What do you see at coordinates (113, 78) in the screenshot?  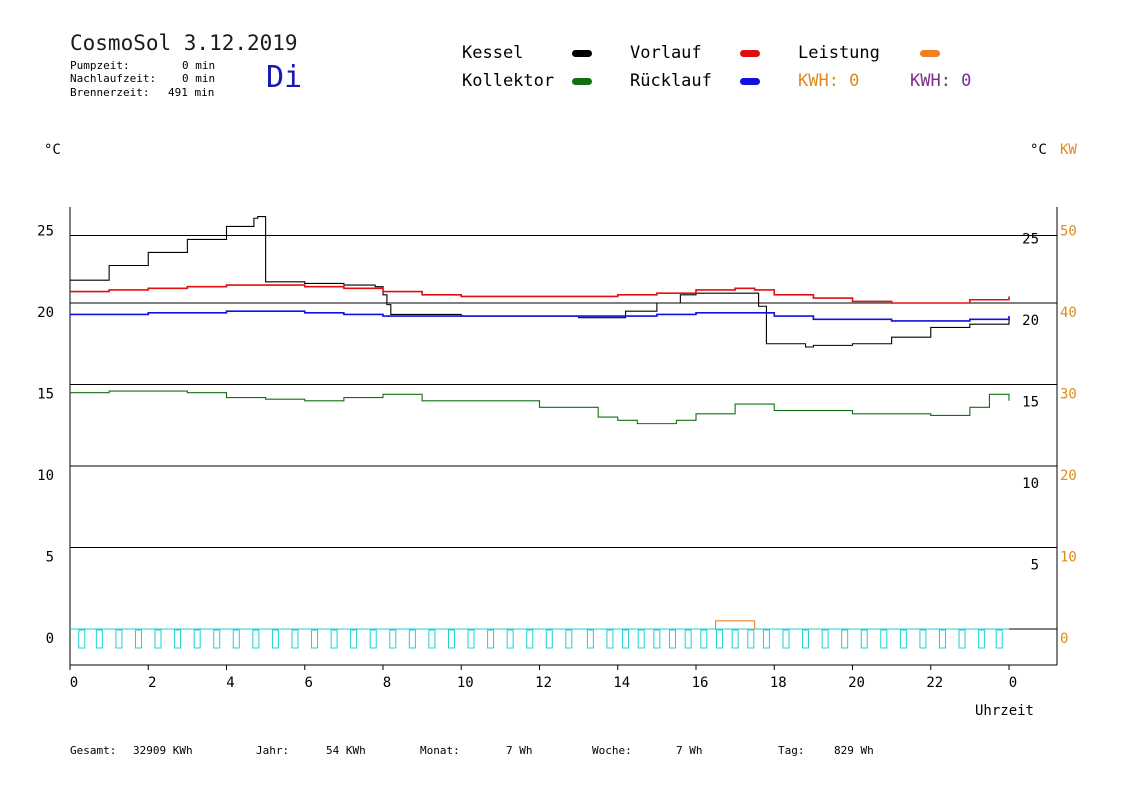 I see `stat-label-nachlaufzeit: Nachlaufzeit:` at bounding box center [113, 78].